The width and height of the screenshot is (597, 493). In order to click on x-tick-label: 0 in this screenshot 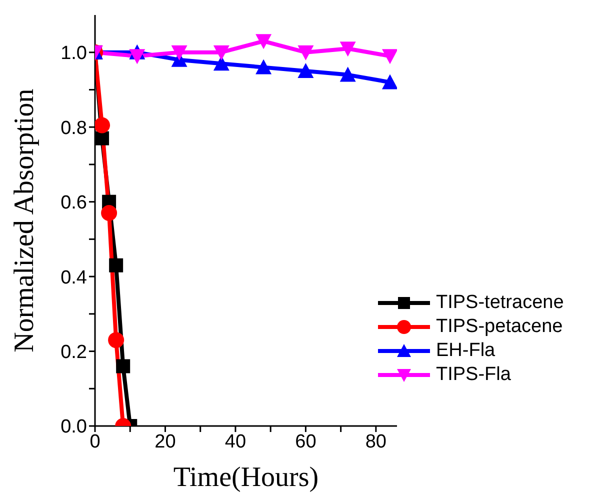, I will do `click(95, 441)`.